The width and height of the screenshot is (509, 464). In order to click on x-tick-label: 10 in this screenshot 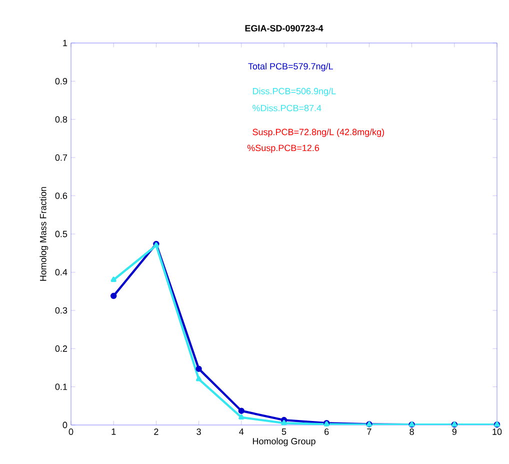, I will do `click(497, 431)`.